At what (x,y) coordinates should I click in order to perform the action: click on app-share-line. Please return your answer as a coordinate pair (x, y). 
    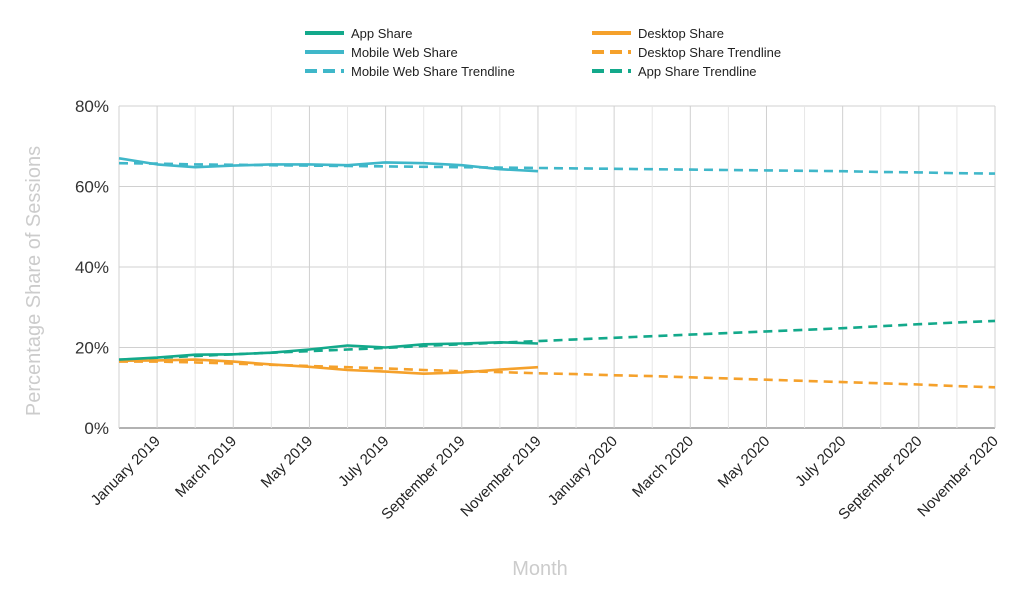
    Looking at the image, I should click on (328, 351).